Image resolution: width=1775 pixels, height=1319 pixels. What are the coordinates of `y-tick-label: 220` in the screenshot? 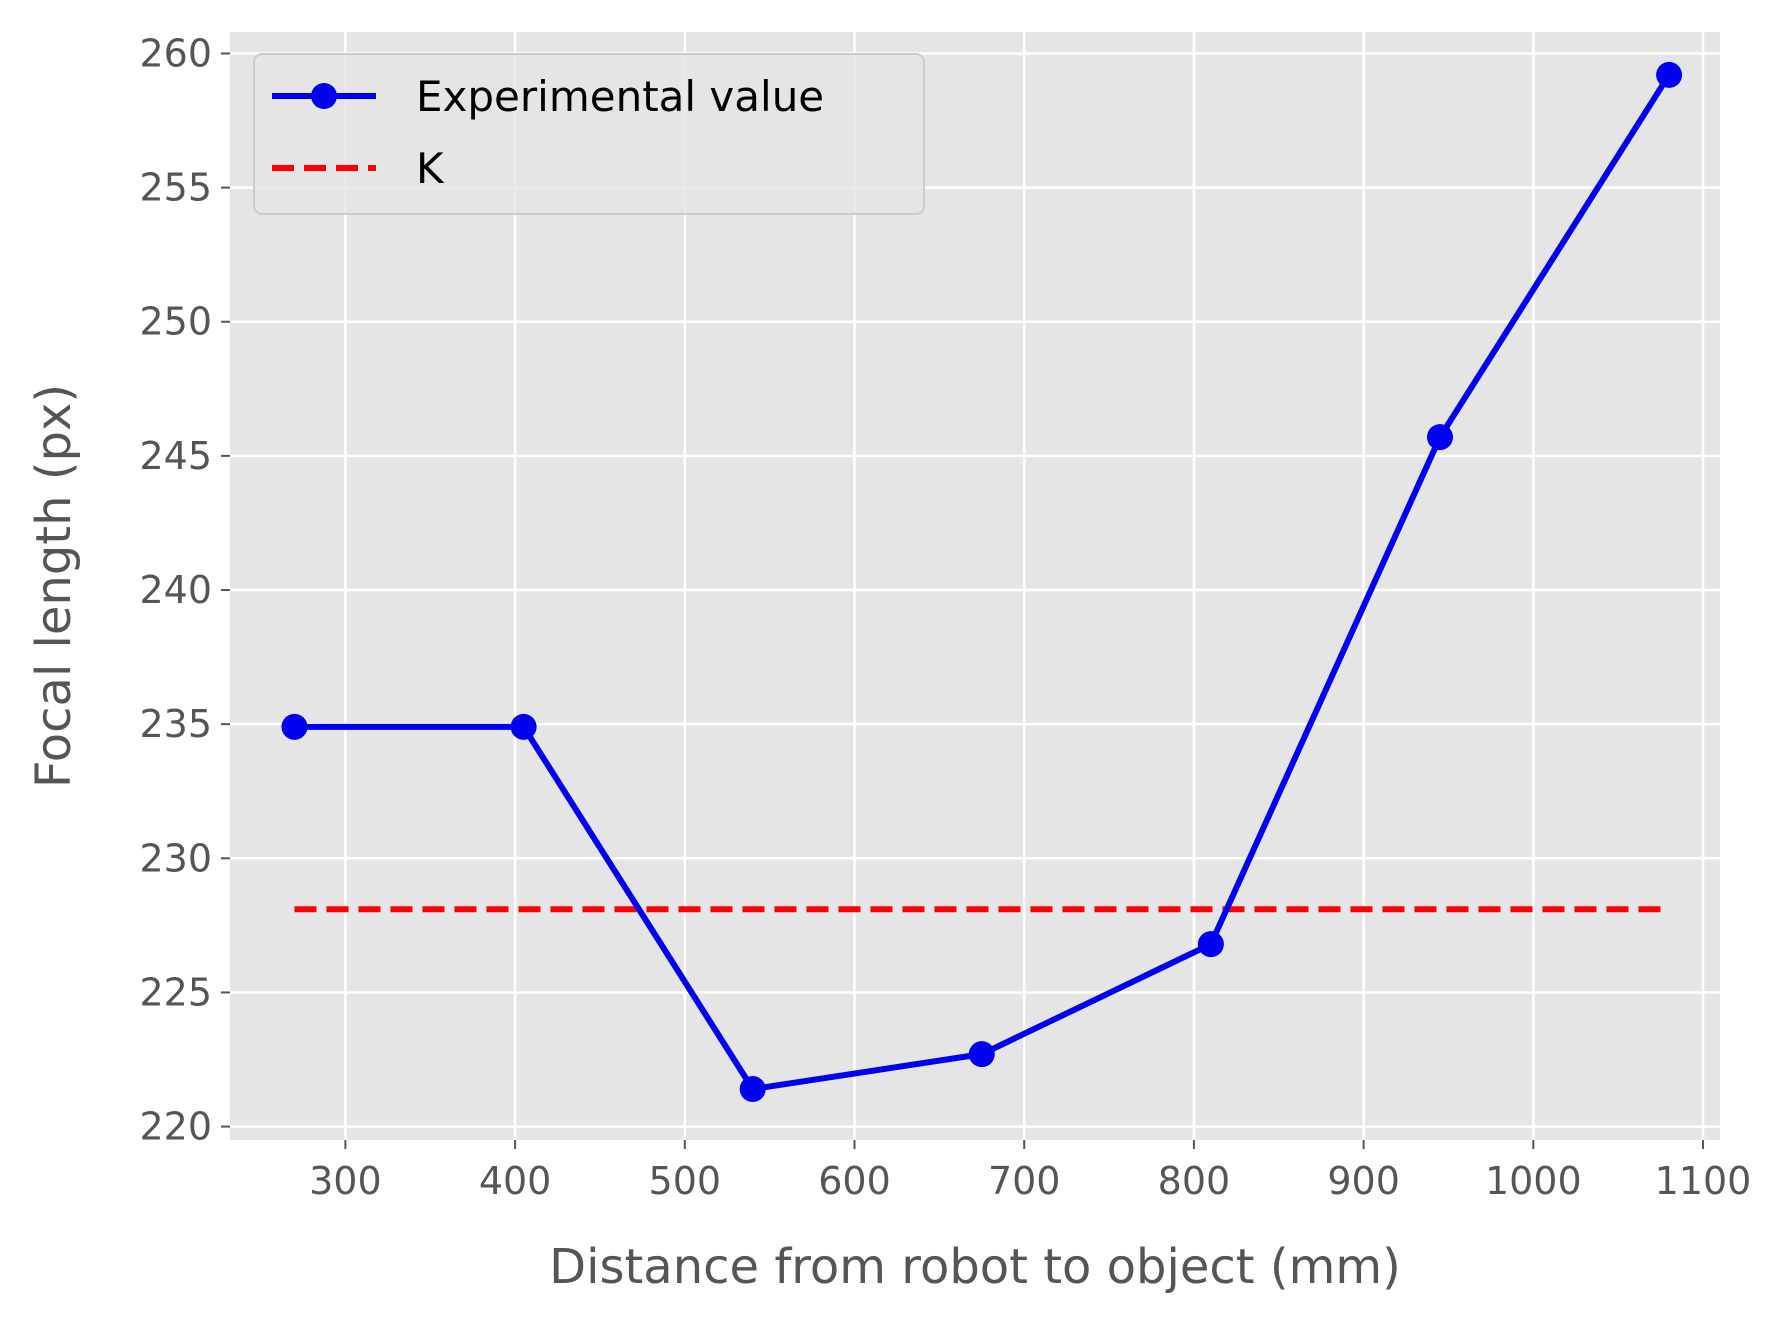 It's located at (175, 1127).